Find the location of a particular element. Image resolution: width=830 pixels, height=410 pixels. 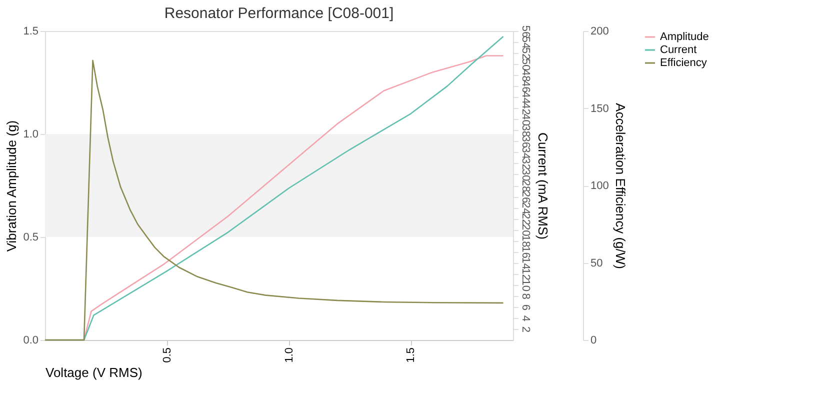

y2-tick-label: 48 is located at coordinates (526, 76).